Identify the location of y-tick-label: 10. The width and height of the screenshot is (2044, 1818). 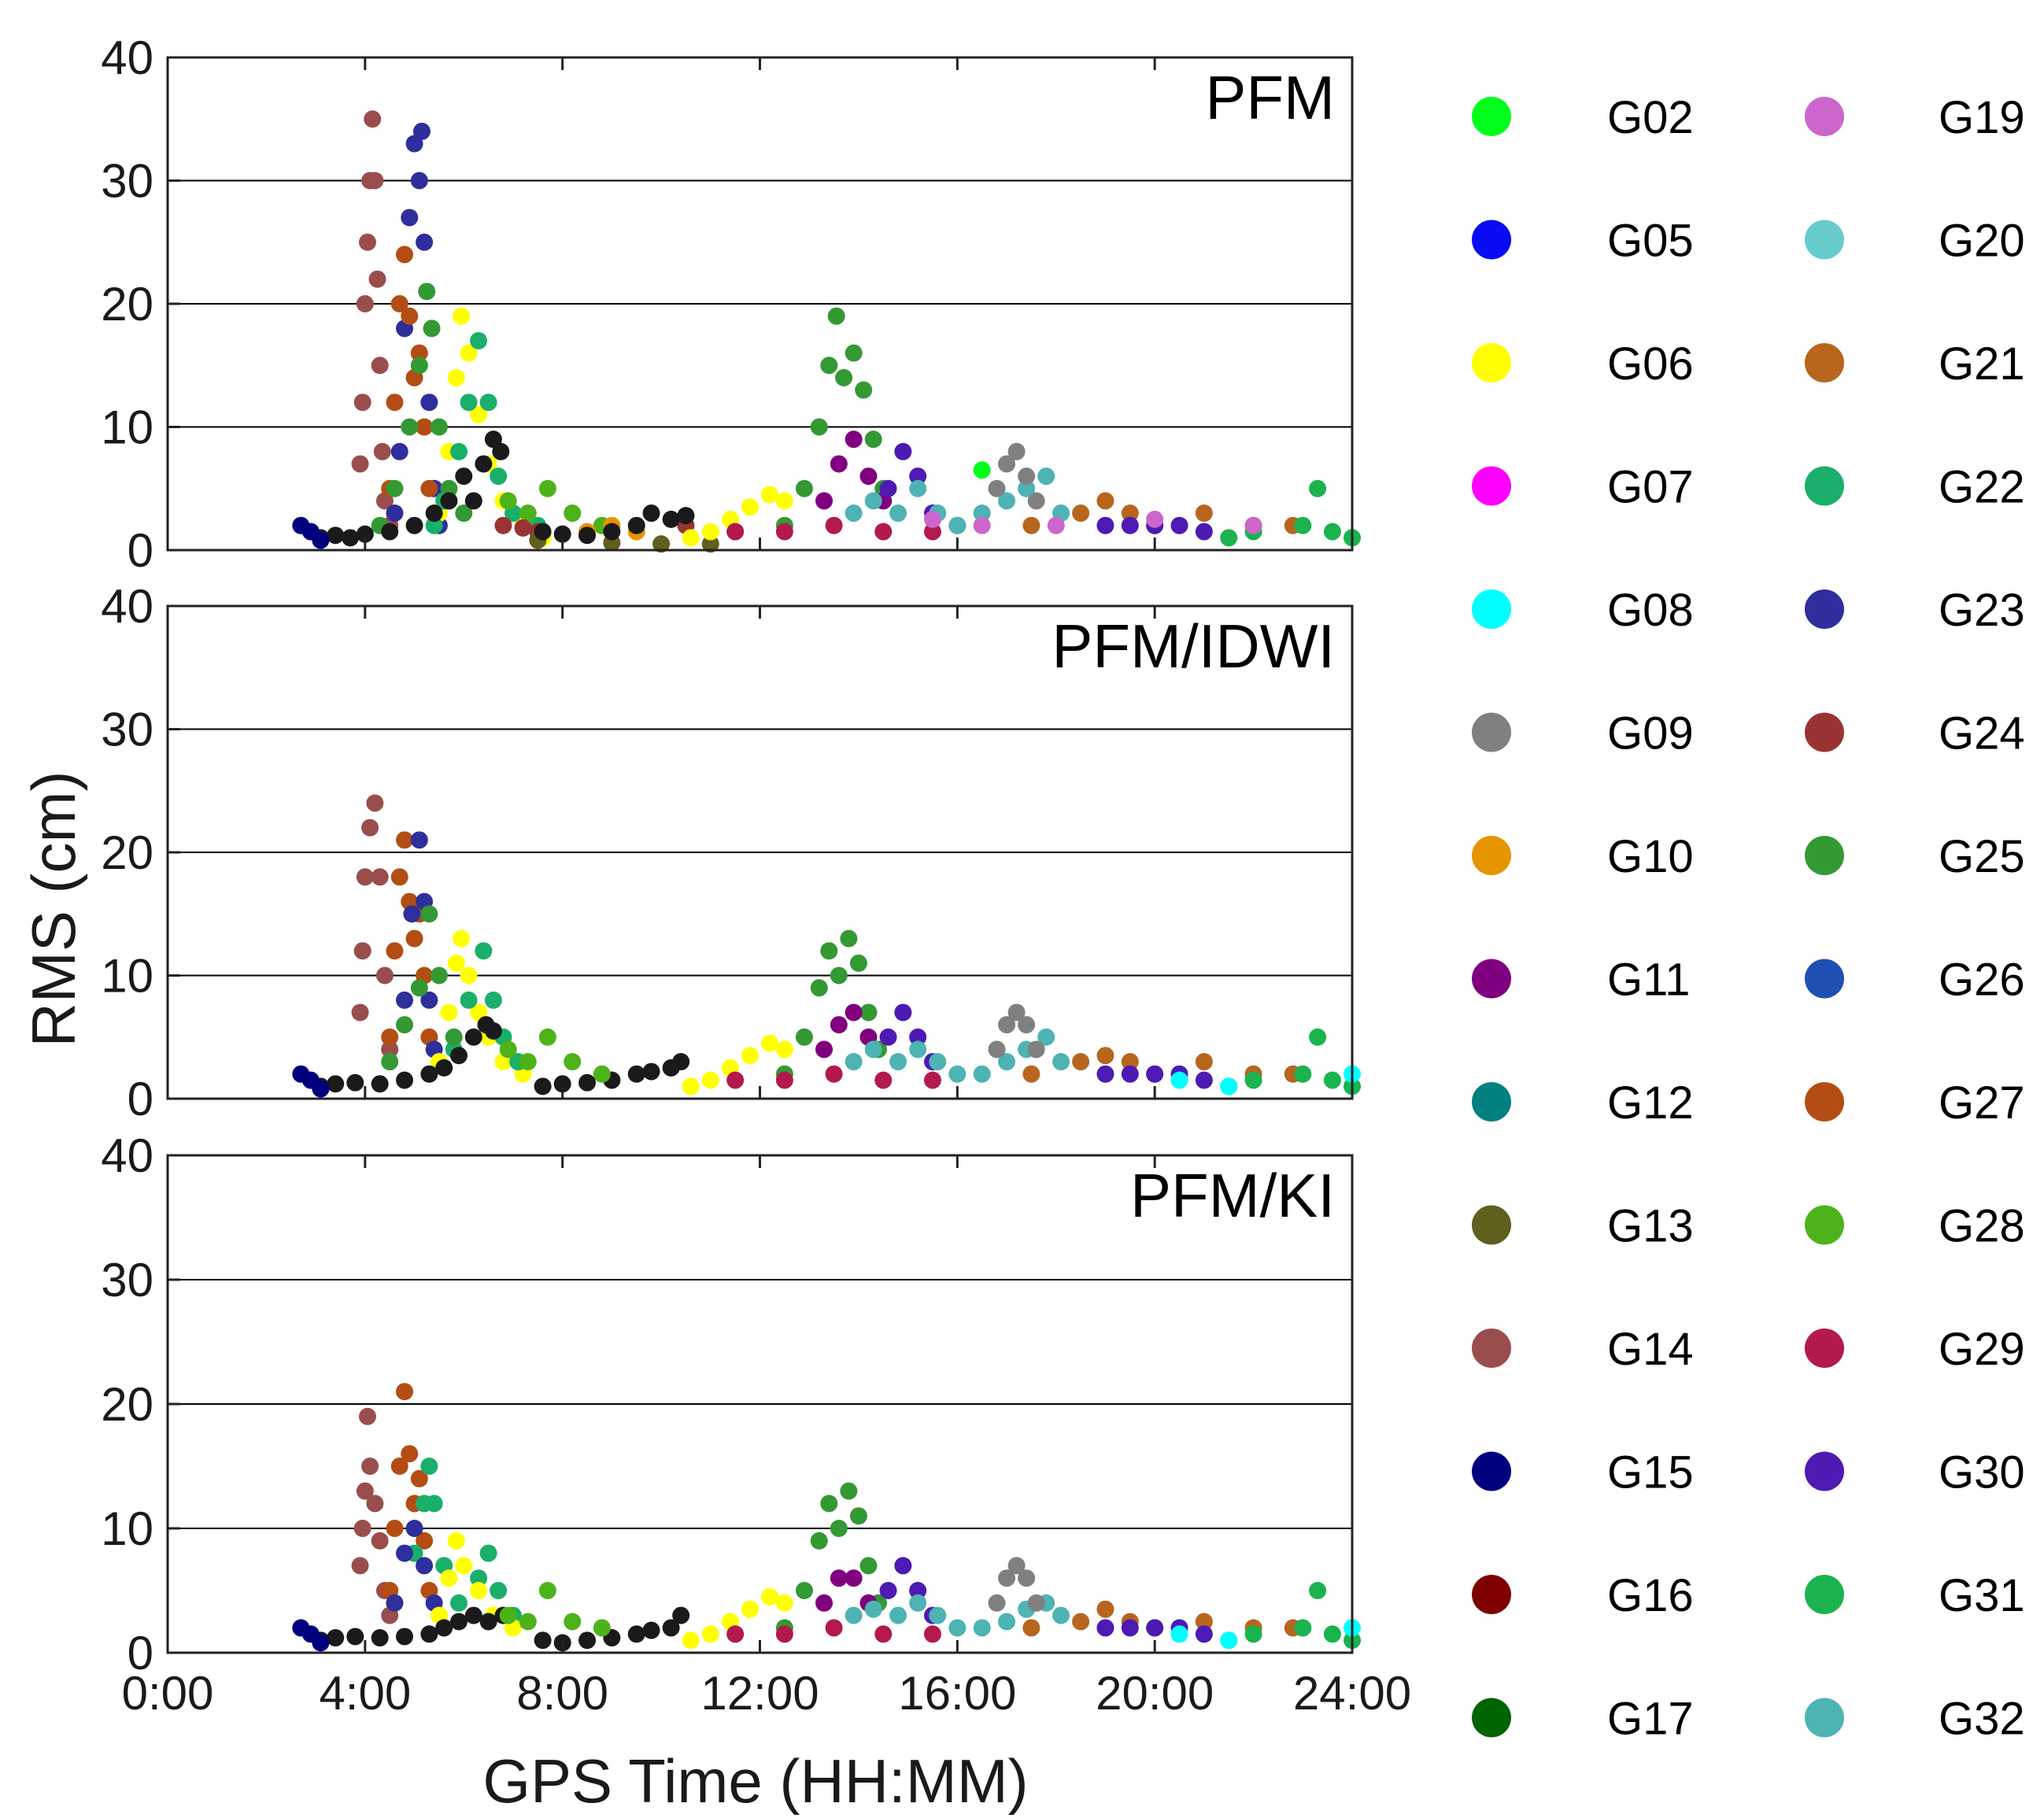
(127, 427).